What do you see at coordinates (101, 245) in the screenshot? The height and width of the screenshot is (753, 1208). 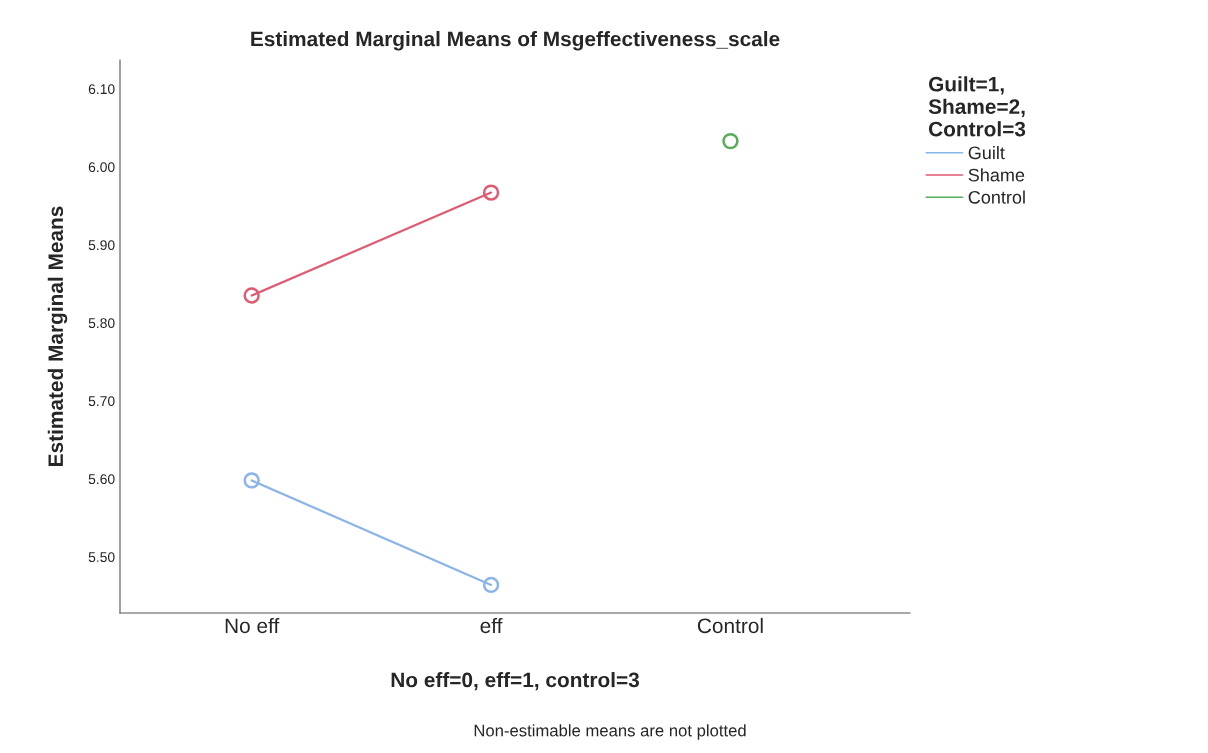 I see `y-tick-label: 5.90` at bounding box center [101, 245].